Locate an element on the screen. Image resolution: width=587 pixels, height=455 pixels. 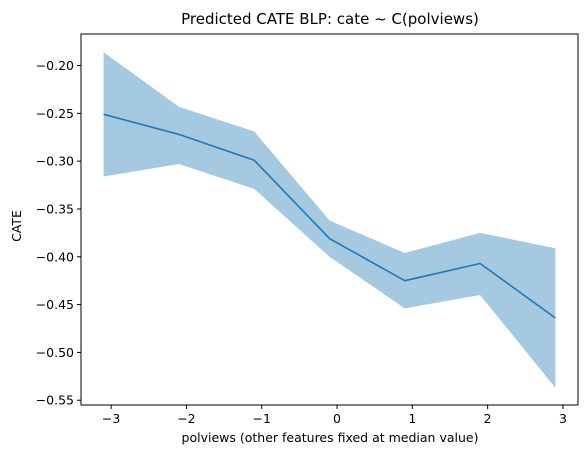
x-tick-label: 0 is located at coordinates (337, 418).